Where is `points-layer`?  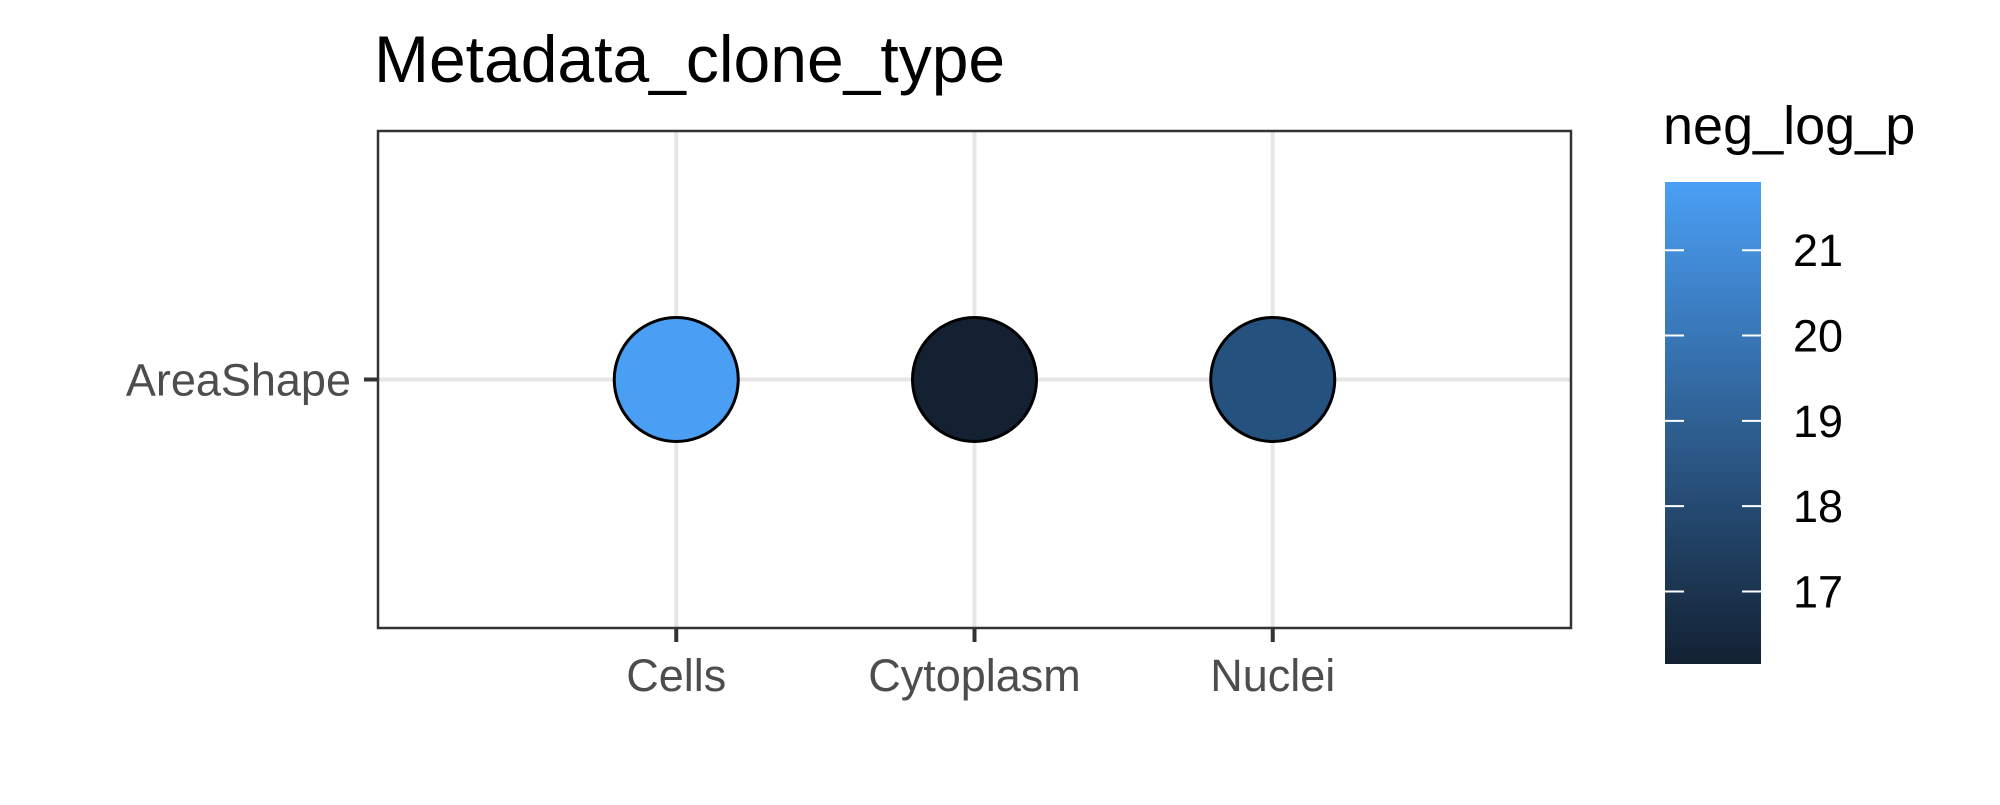
points-layer is located at coordinates (974, 379).